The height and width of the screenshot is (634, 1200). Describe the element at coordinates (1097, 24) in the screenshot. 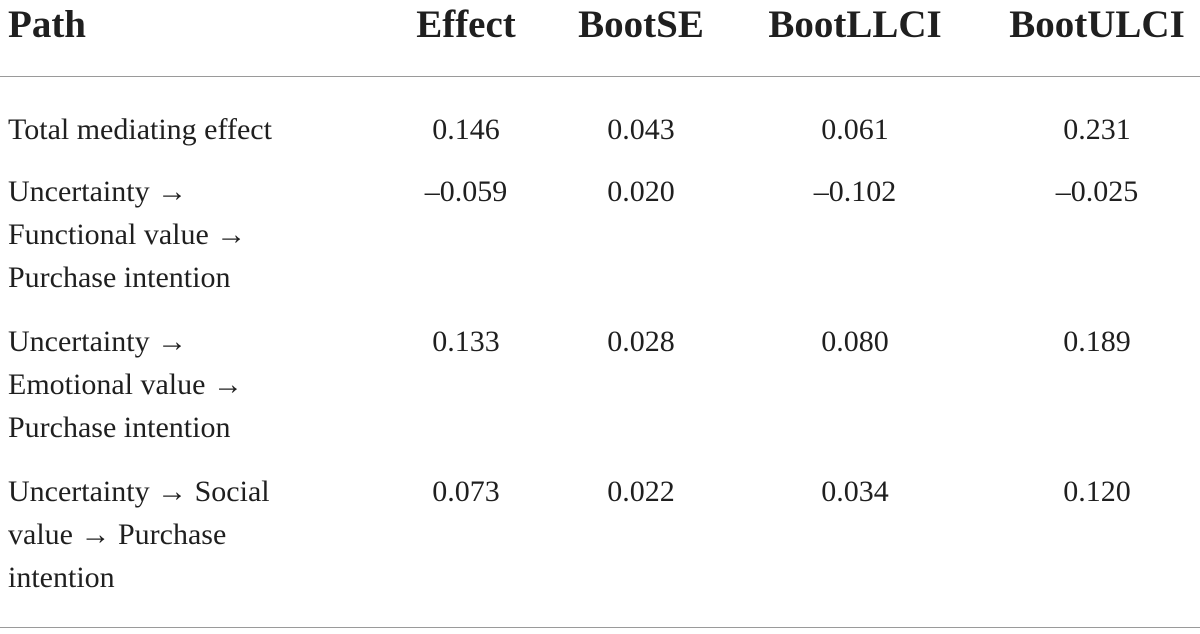

I see `header-bootulci: BootULCI` at that location.